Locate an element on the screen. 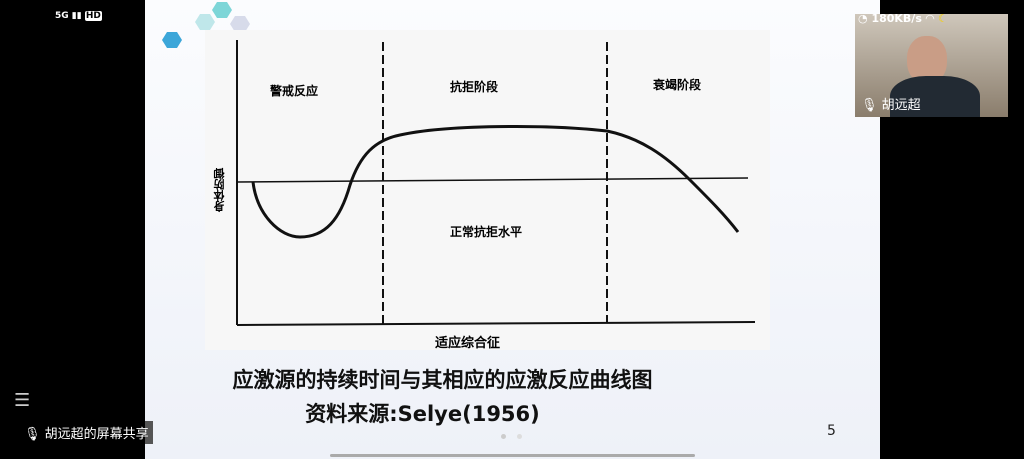 The width and height of the screenshot is (1024, 459). slide-title: 应激源的持续时间与其相应的应激反应曲线图 is located at coordinates (442, 380).